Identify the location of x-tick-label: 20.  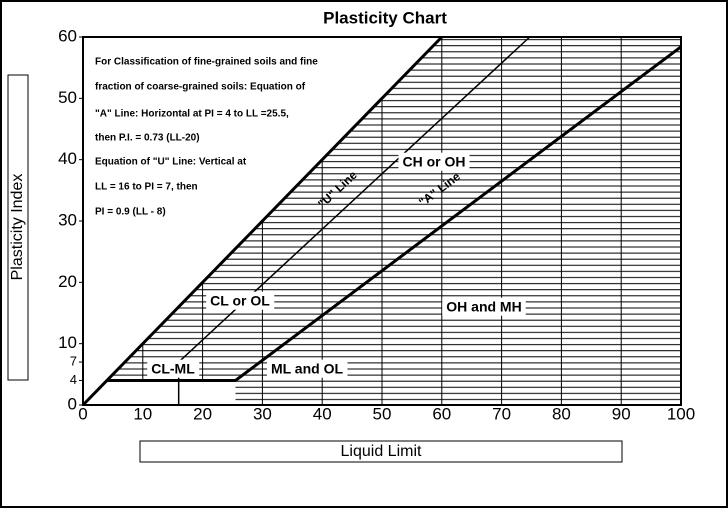
(202, 413).